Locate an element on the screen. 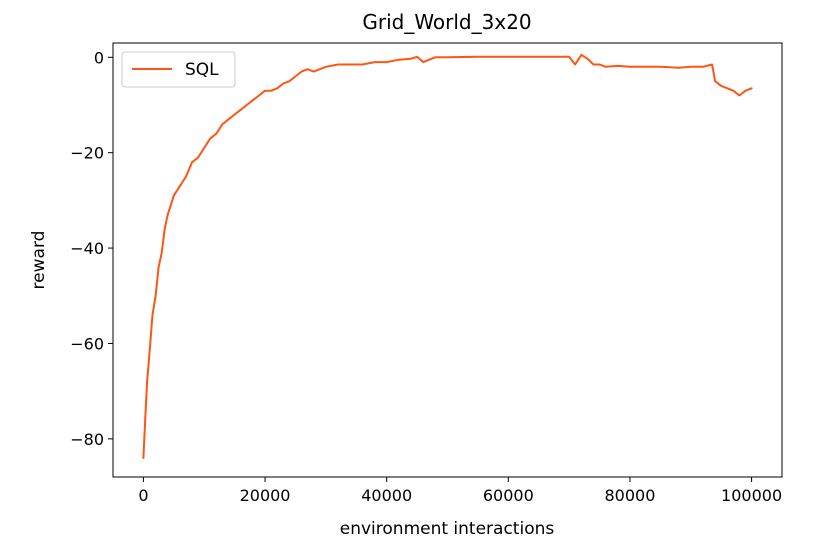 The width and height of the screenshot is (816, 558). chart-title: Grid_World_3x20 is located at coordinates (446, 22).